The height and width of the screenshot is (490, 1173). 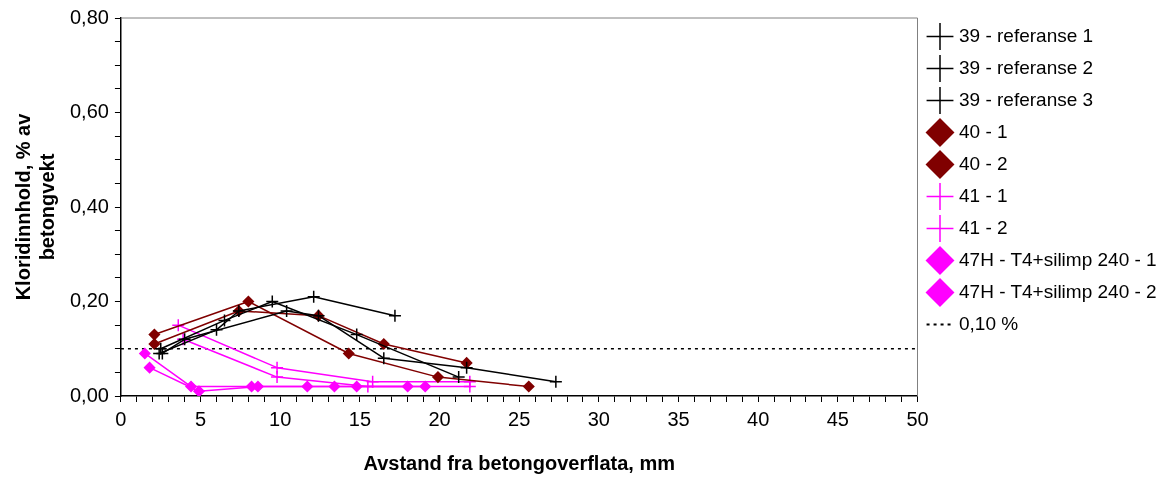 I want to click on y-tick-label: 0,80, so click(x=89, y=16).